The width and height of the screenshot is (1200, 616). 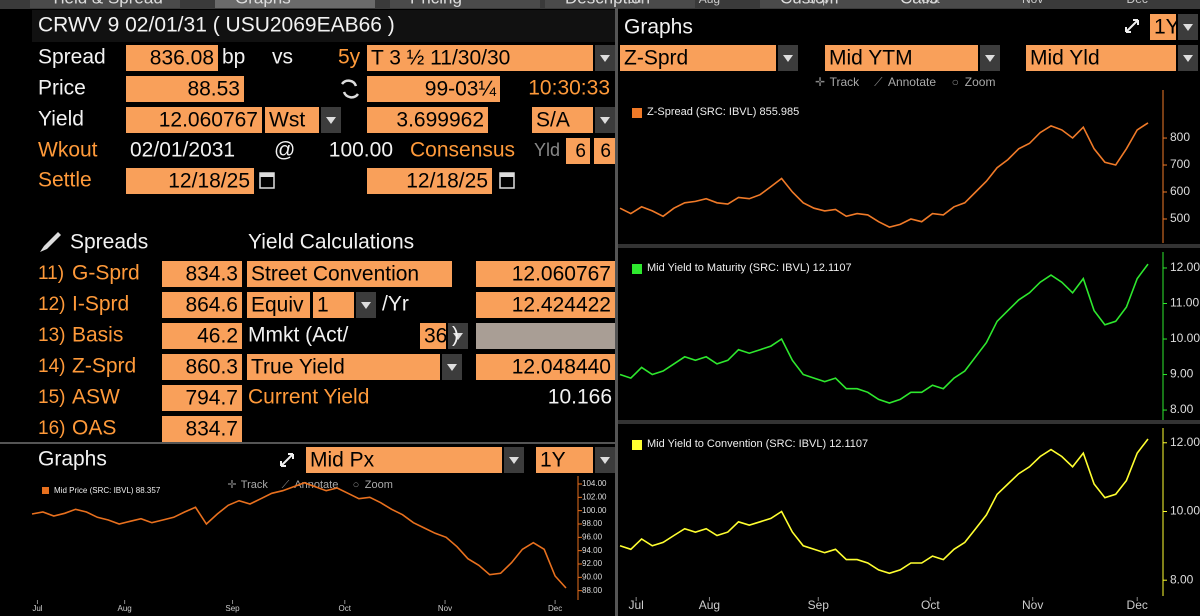 I want to click on field-text: 794.7, so click(x=211, y=398).